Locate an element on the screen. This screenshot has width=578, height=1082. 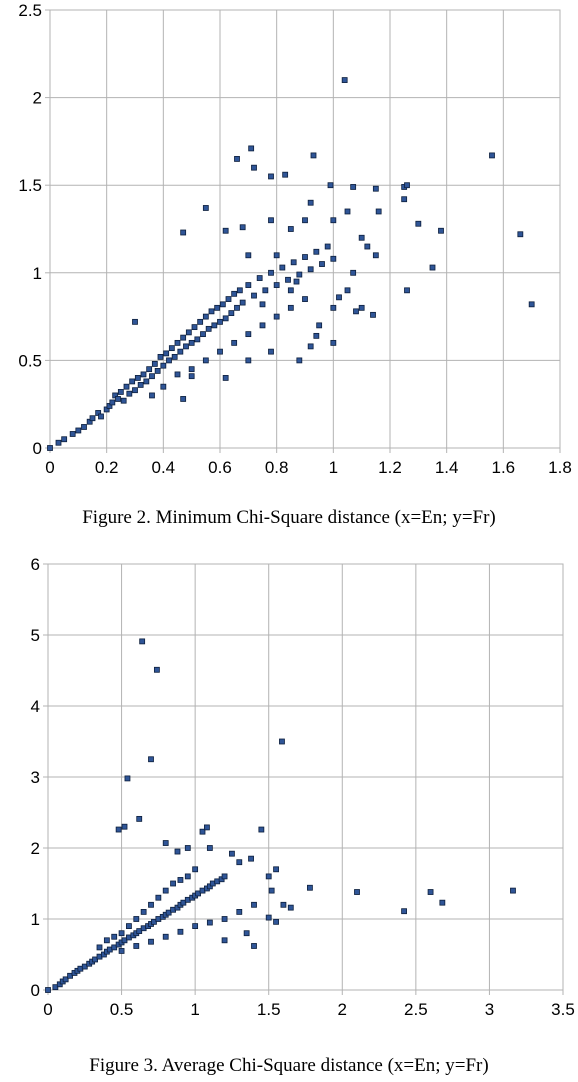
y-tick-label: 2.5 is located at coordinates (30, 10).